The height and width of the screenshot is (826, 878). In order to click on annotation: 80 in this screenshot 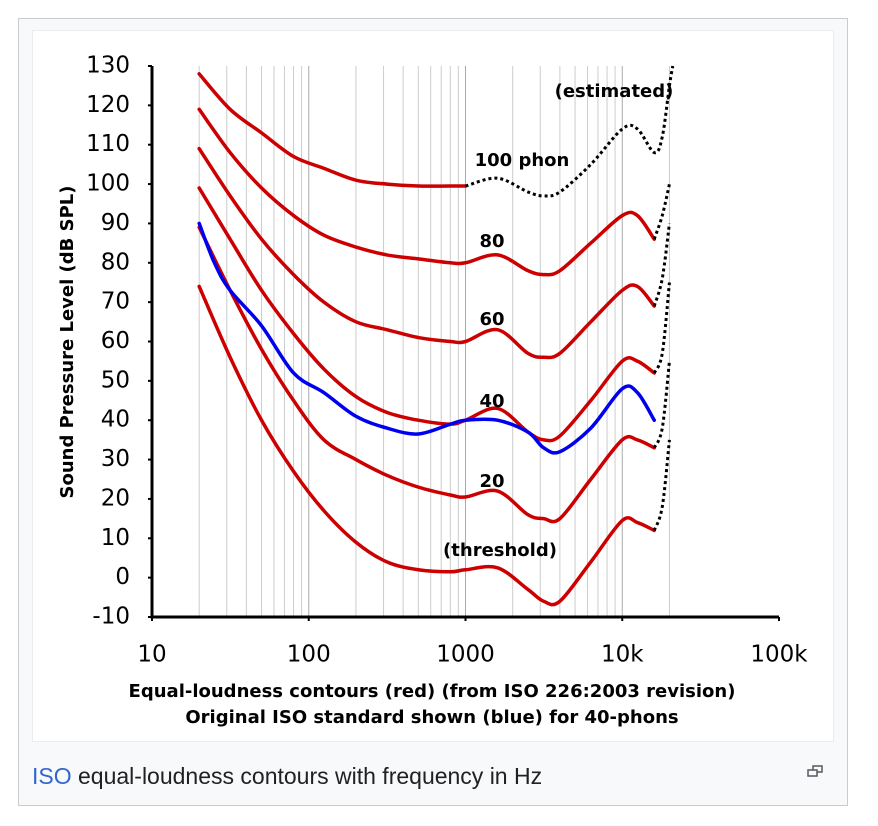, I will do `click(491, 241)`.